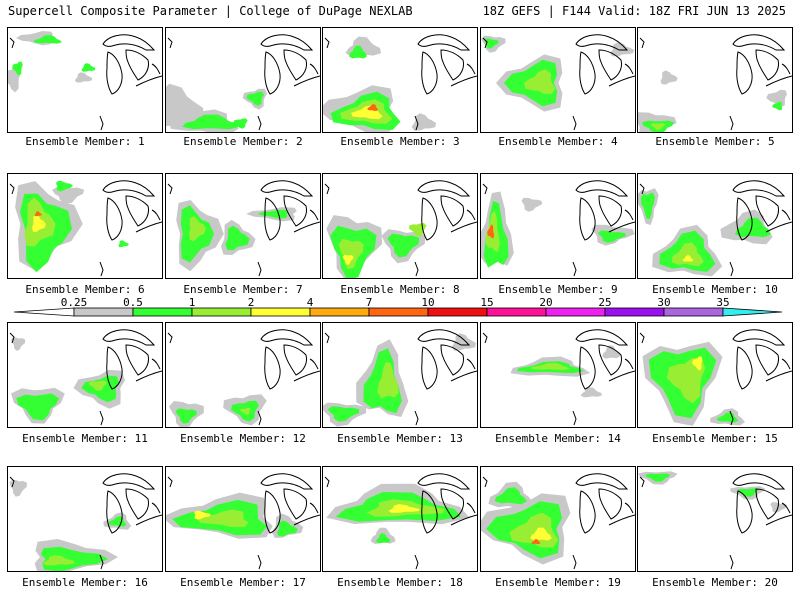 The image size is (800, 600). Describe the element at coordinates (663, 302) in the screenshot. I see `colorbar-tick-label: 30` at that location.